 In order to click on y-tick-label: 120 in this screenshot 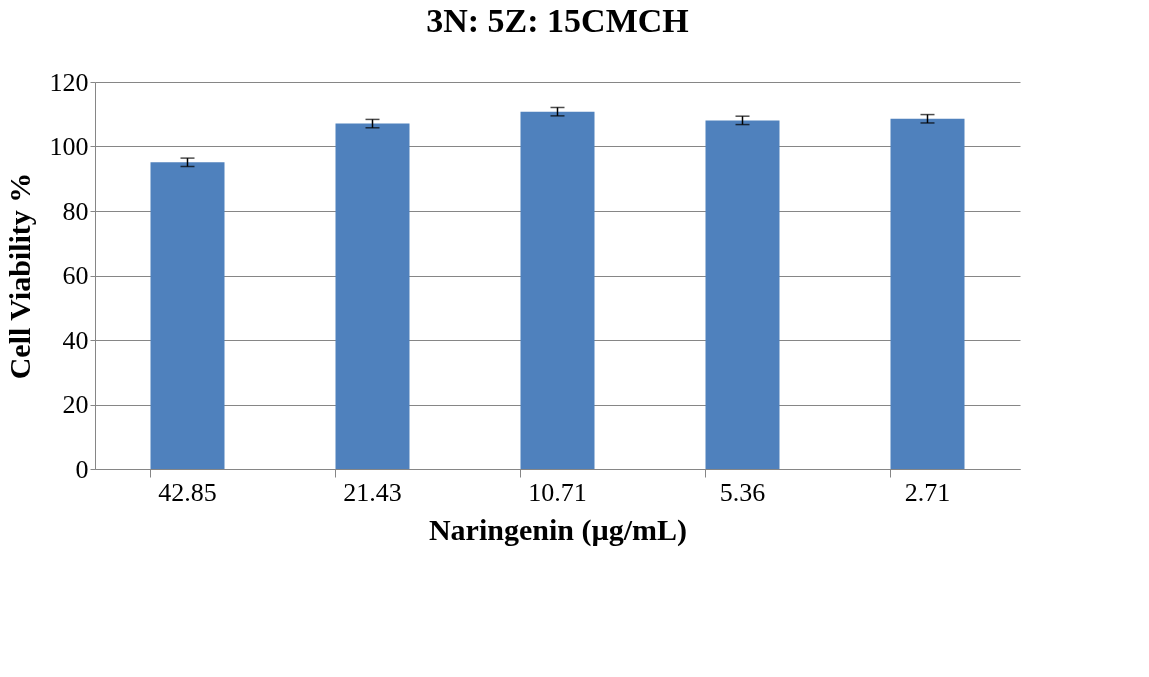, I will do `click(69, 82)`.